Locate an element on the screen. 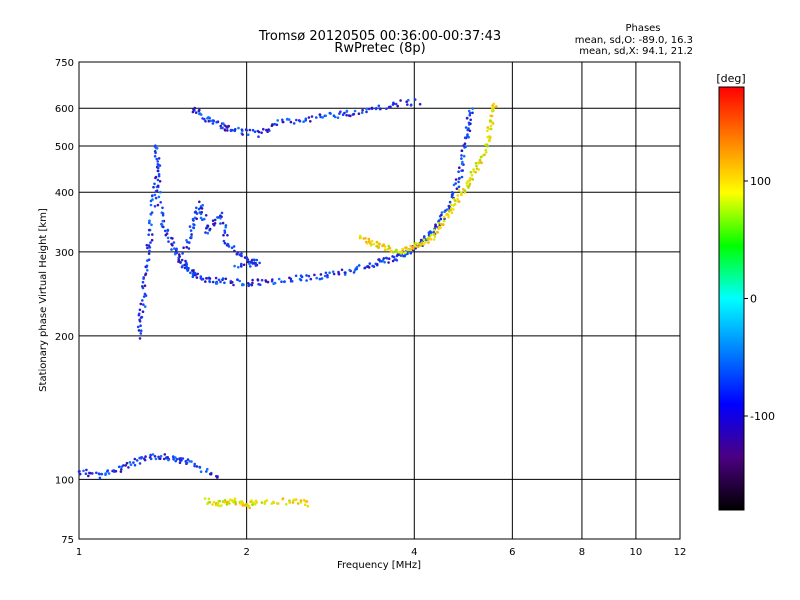 Image resolution: width=800 pixels, height=600 pixels. x-tick-label: 4 is located at coordinates (414, 552).